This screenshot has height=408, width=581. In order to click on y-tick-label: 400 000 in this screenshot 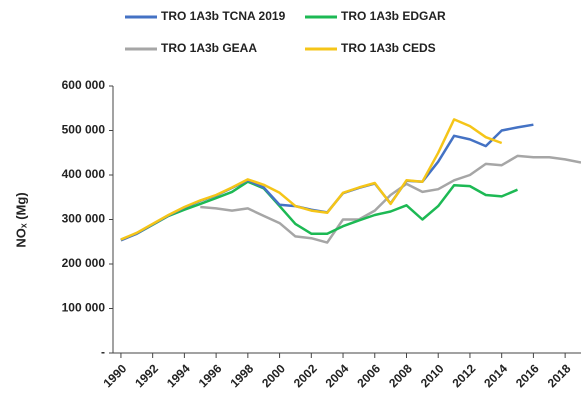, I will do `click(84, 174)`.